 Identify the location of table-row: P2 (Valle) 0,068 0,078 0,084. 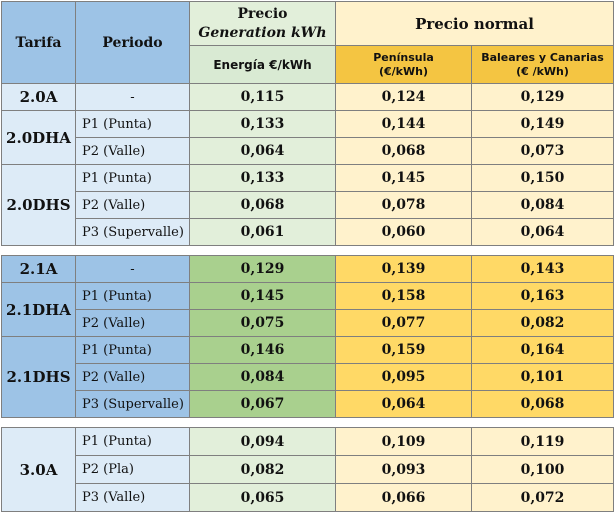
(308, 205).